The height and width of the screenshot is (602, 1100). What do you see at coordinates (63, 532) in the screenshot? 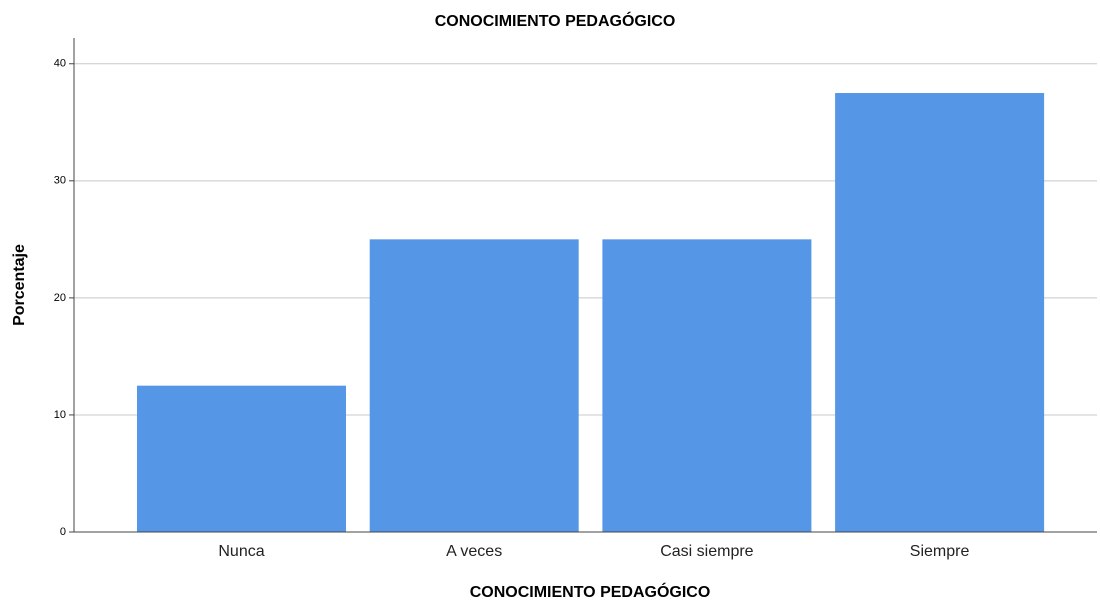
I see `y-tick-label: 0` at bounding box center [63, 532].